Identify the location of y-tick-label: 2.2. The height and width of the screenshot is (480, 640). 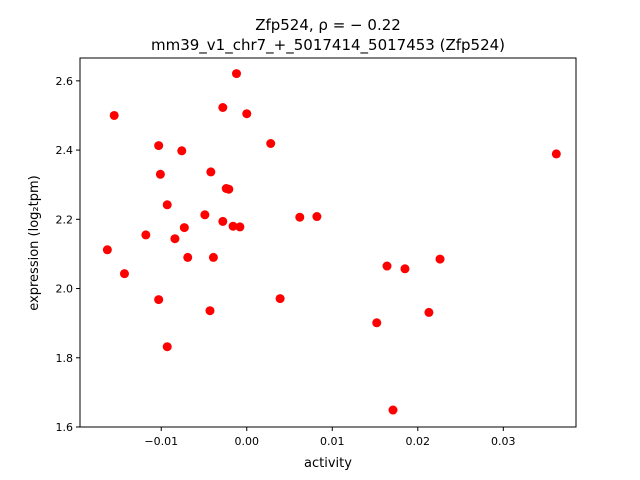
(65, 219).